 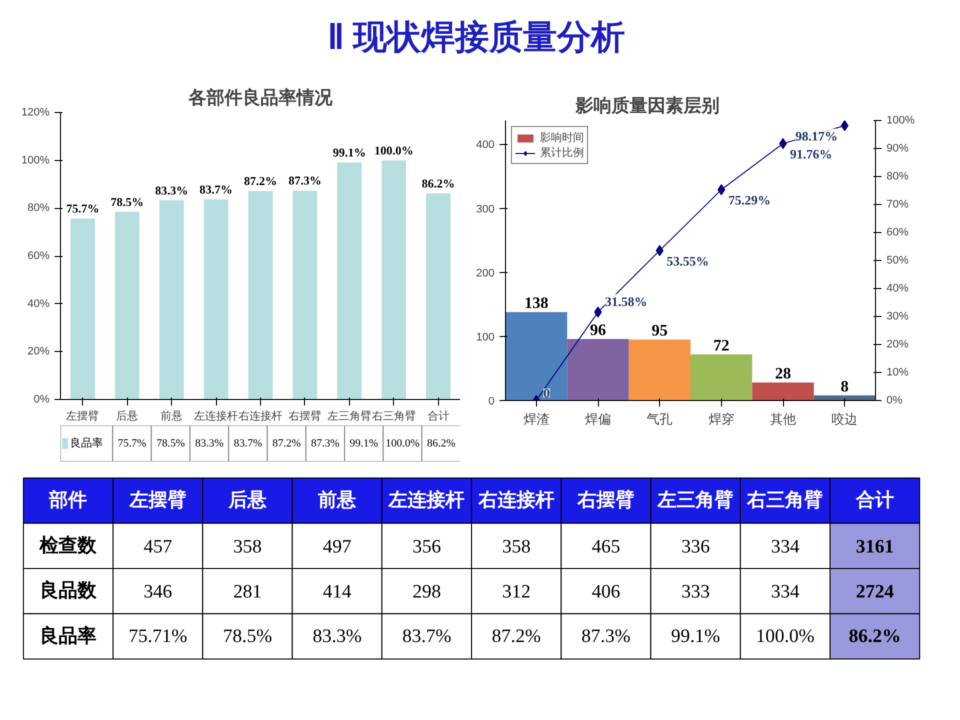 What do you see at coordinates (900, 120) in the screenshot?
I see `y2-tick-label: 100%` at bounding box center [900, 120].